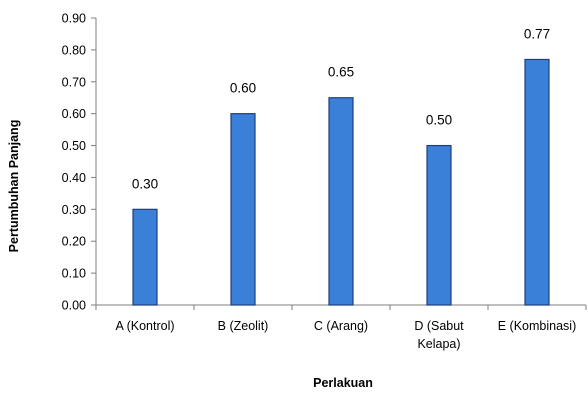 The height and width of the screenshot is (397, 588). I want to click on y-tick-label: 0.20, so click(74, 242).